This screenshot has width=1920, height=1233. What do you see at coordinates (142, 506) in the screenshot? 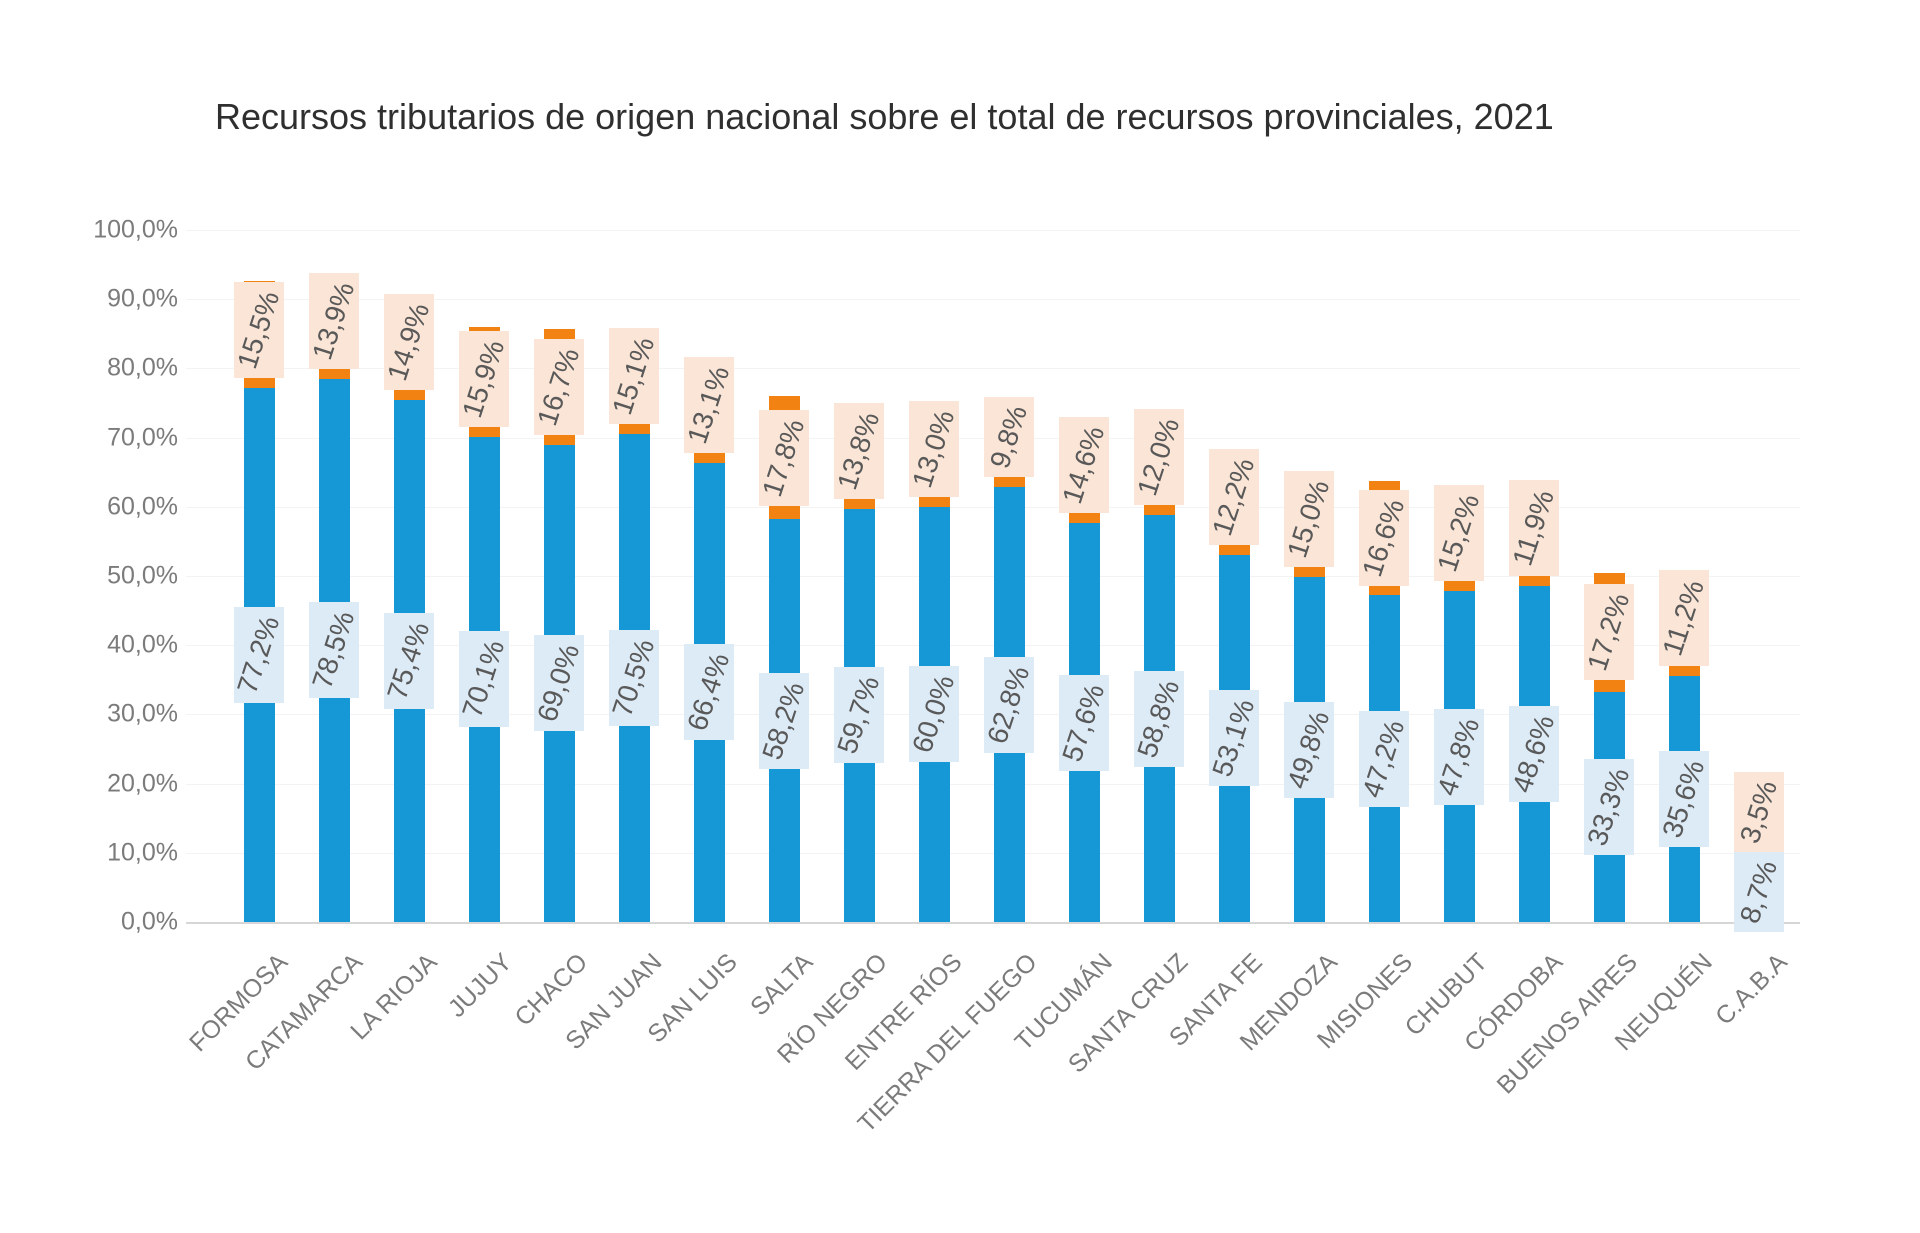
I see `y-tick-label-60: 60,0%` at bounding box center [142, 506].